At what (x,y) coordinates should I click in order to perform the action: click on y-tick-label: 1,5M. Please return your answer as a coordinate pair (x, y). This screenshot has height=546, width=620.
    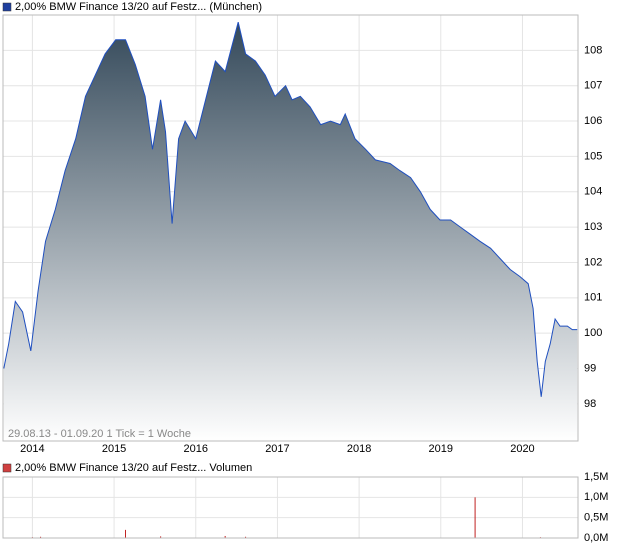
    Looking at the image, I should click on (596, 477).